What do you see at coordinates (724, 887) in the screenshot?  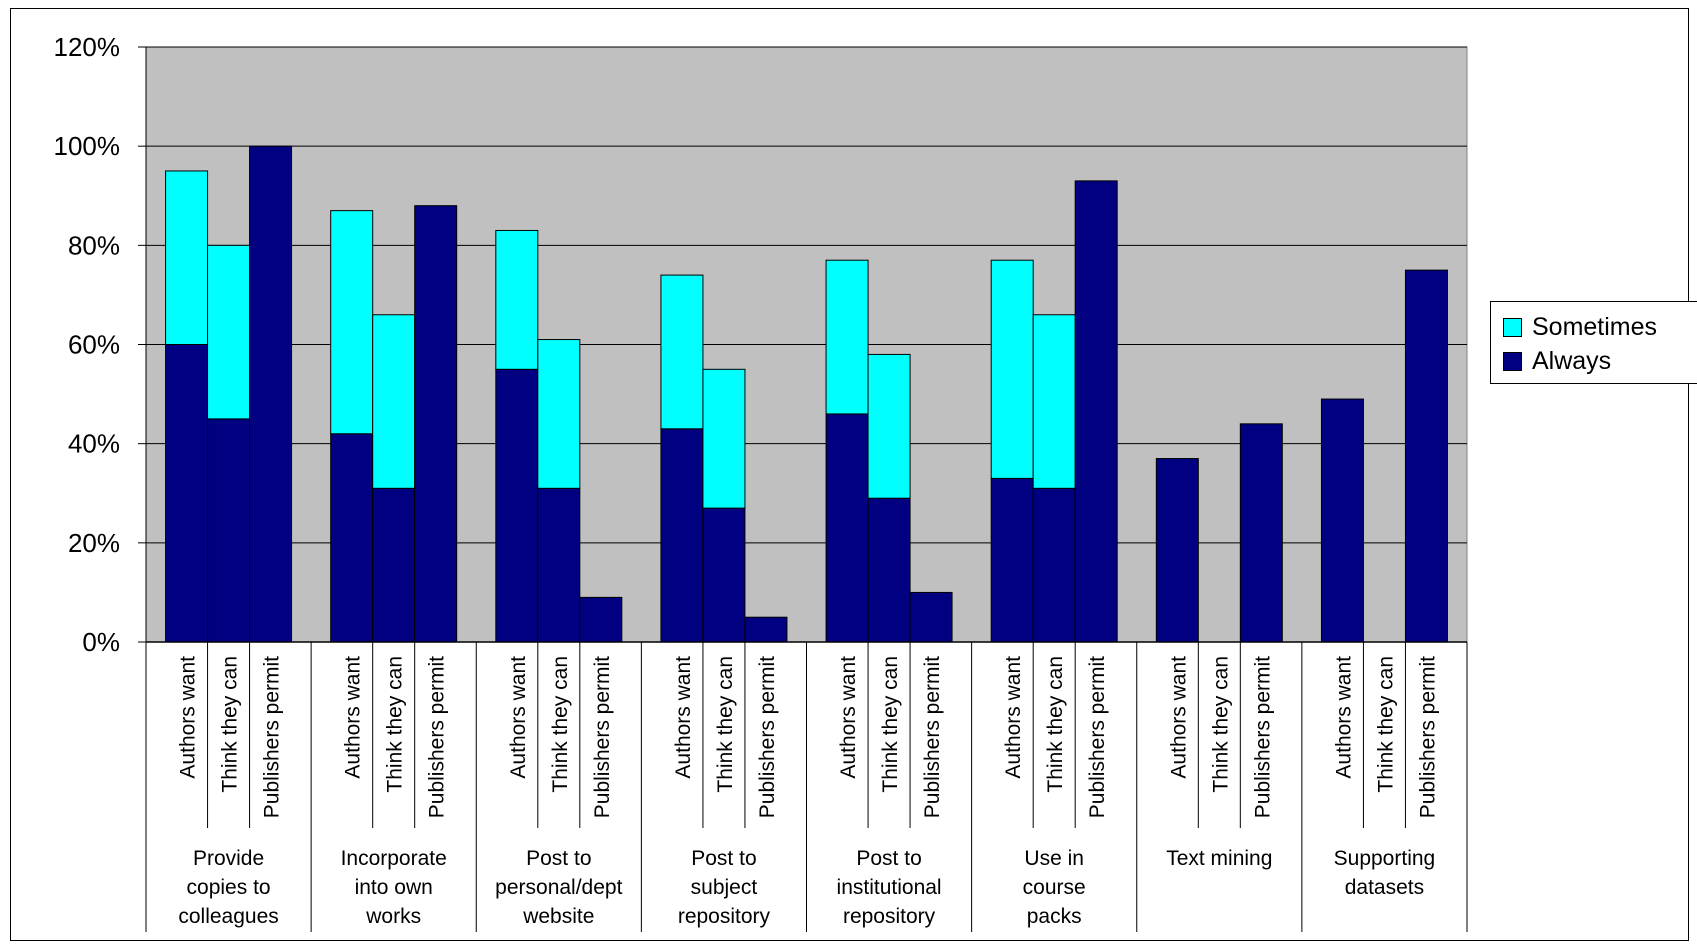 I see `x-group-label: subject` at bounding box center [724, 887].